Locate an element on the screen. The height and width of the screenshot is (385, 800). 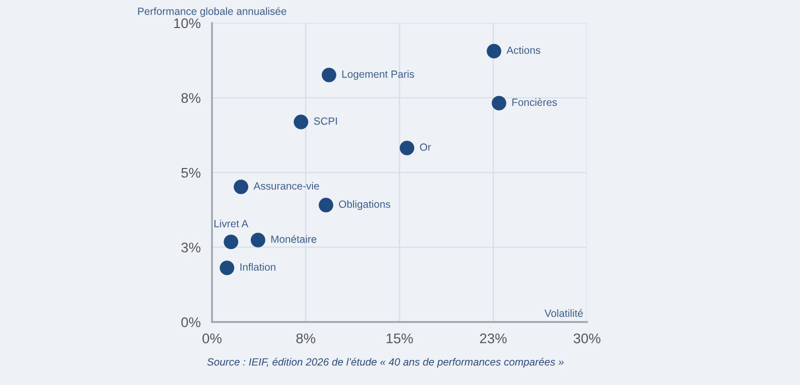
source-note: Source : IEIF, édition 2026 de l’étude « 40 ans de performances comparées » is located at coordinates (385, 363).